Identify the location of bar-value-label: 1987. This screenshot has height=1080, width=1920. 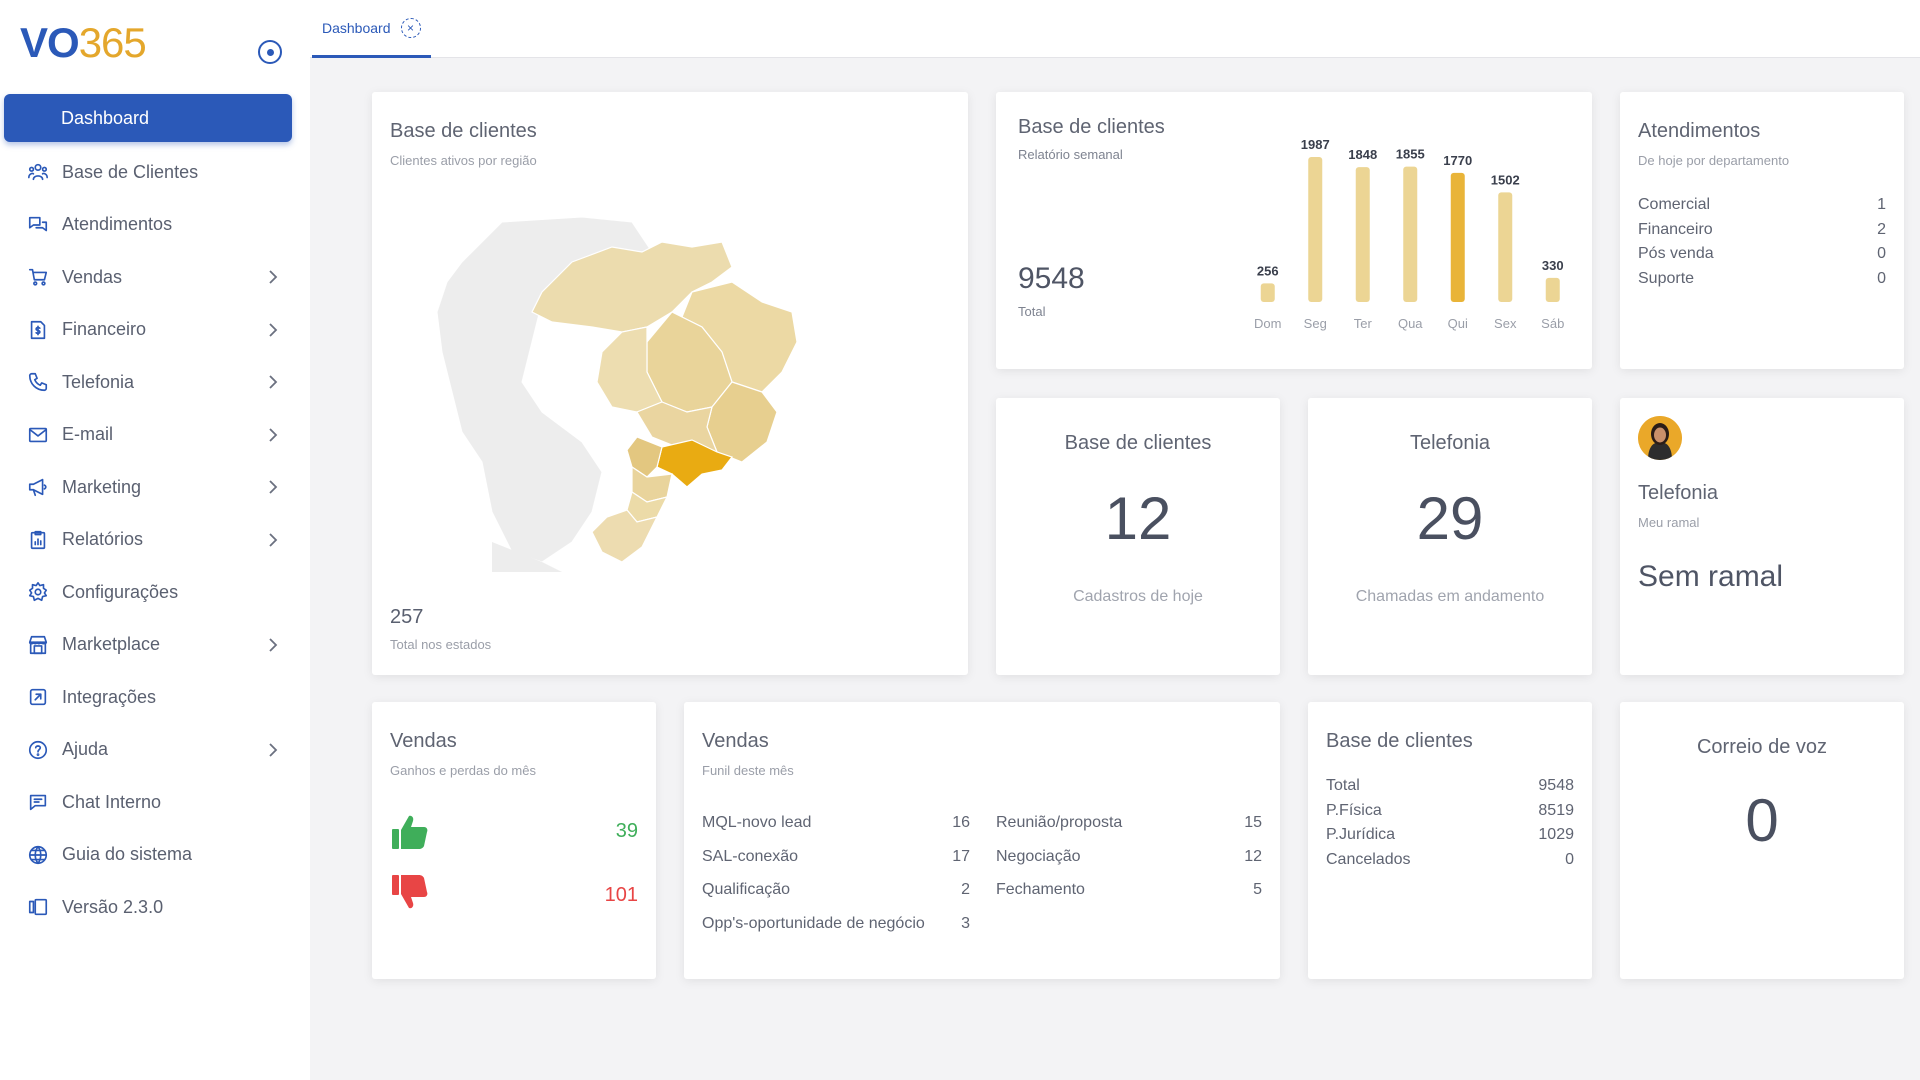
(1315, 144).